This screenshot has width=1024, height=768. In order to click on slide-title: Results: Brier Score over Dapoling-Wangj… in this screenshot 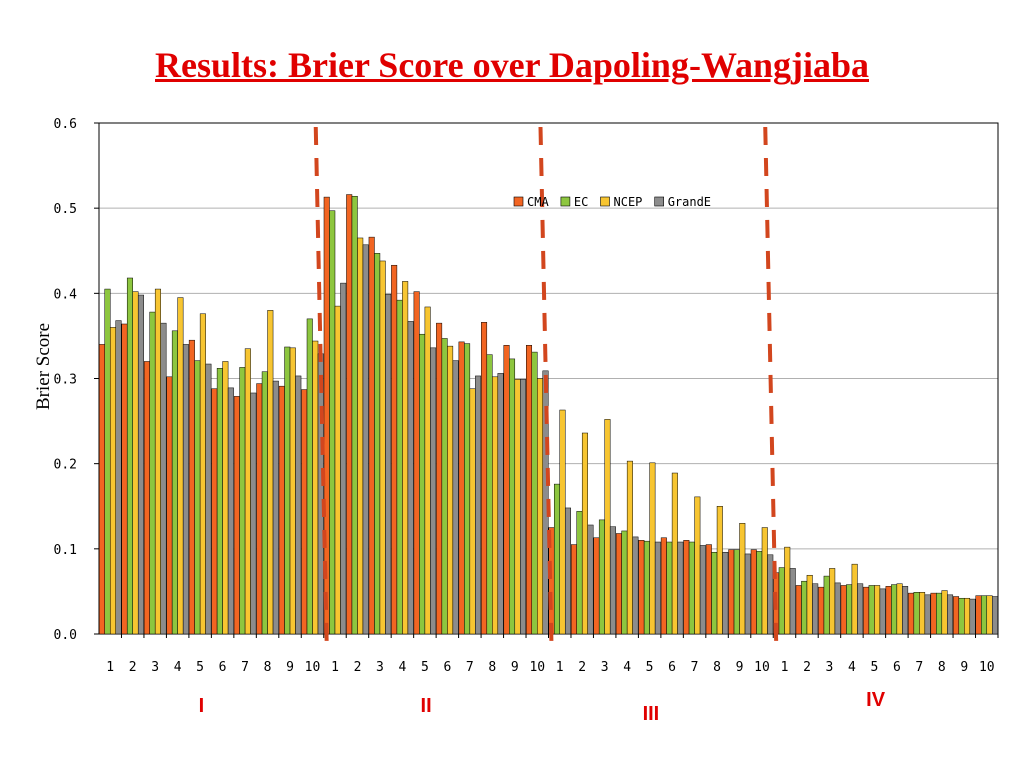, I will do `click(512, 65)`.